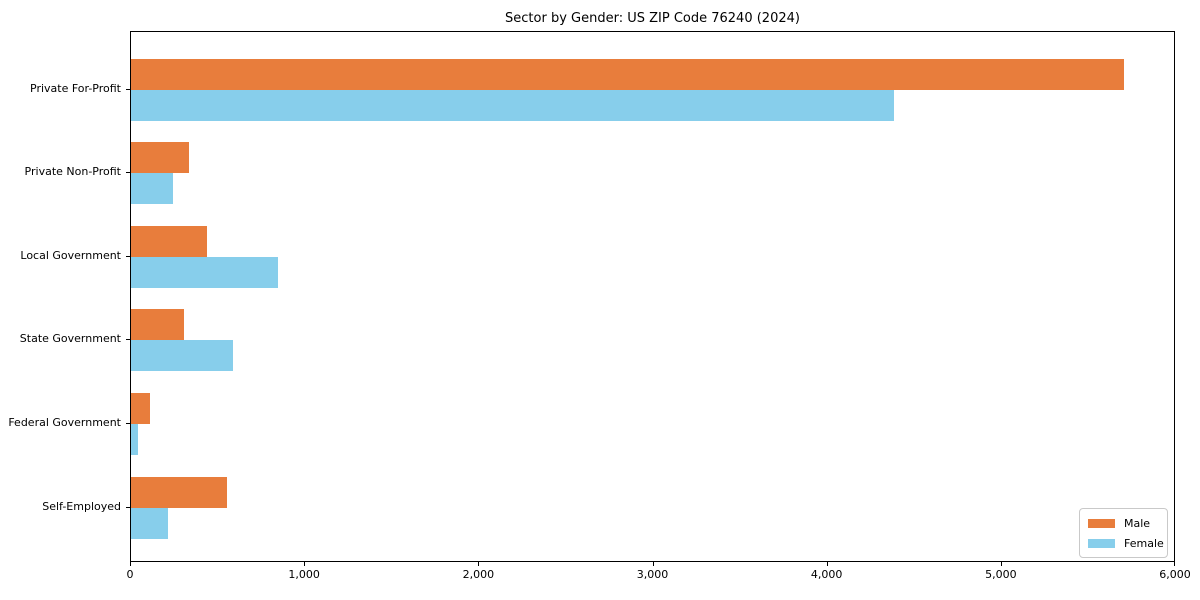 The image size is (1200, 600). Describe the element at coordinates (1144, 543) in the screenshot. I see `legend-label-female: Female` at that location.